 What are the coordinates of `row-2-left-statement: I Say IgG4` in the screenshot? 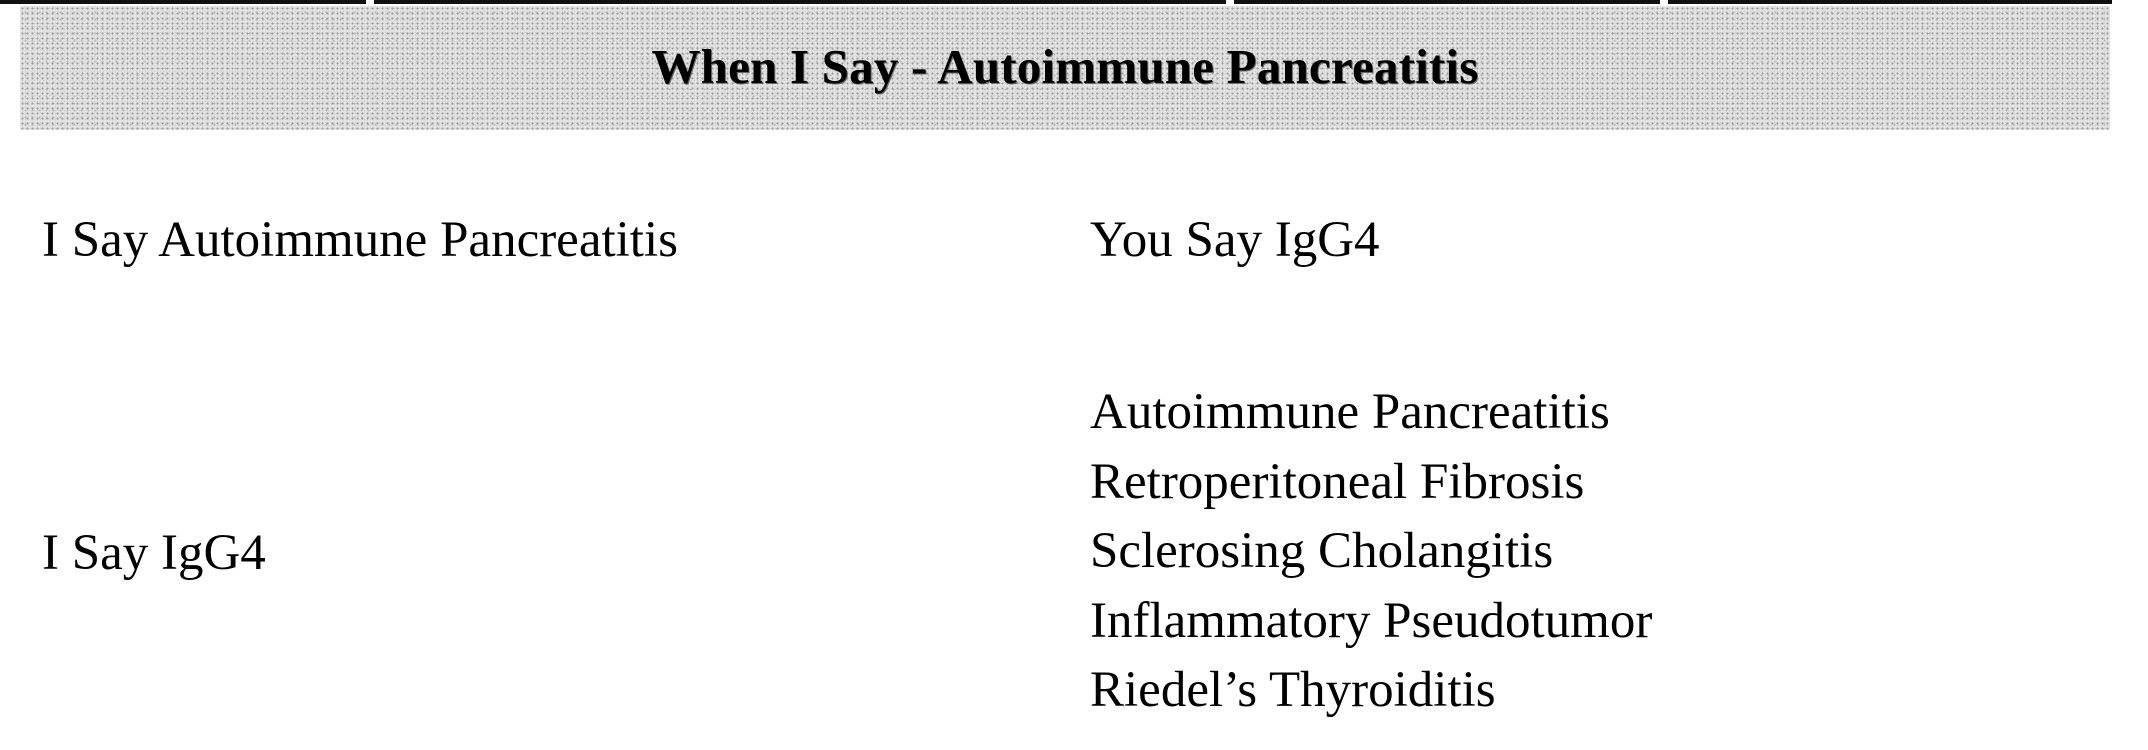 It's located at (154, 553).